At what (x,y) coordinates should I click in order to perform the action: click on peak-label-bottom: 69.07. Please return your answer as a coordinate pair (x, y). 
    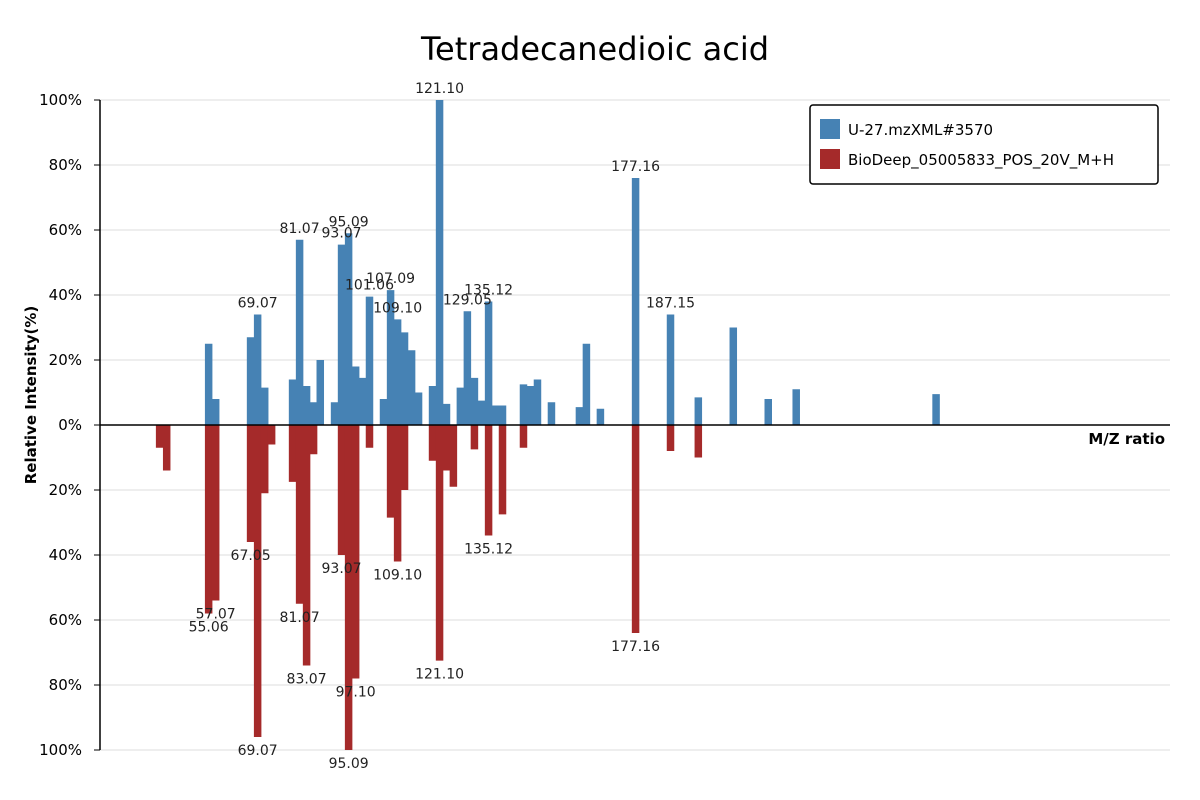
    Looking at the image, I should click on (258, 751).